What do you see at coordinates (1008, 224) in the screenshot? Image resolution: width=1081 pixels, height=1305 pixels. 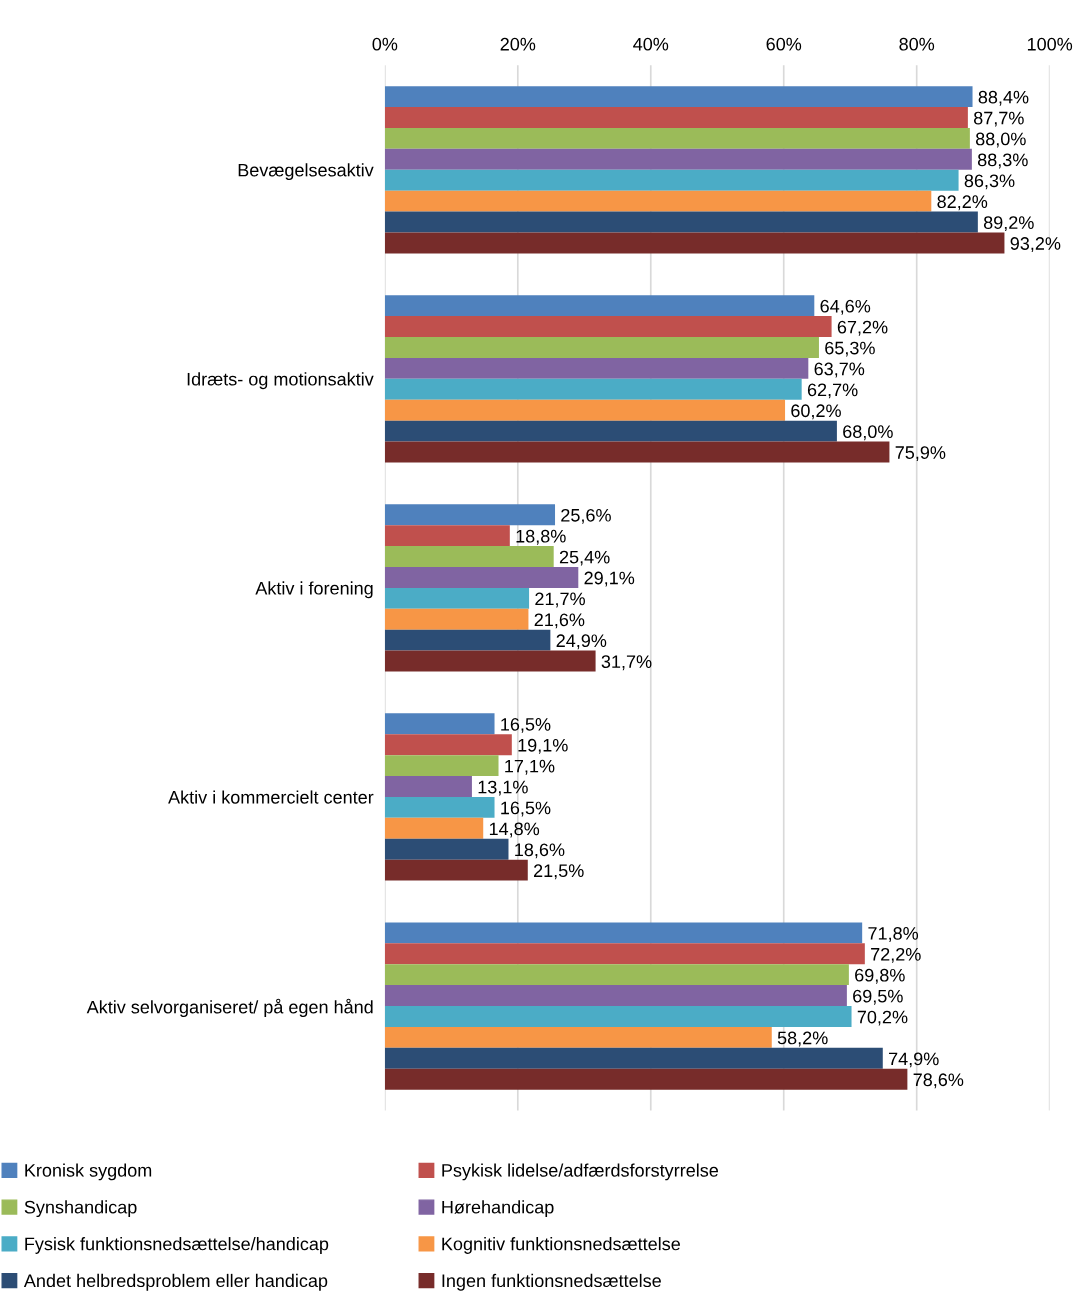 I see `data-label: 89,2%` at bounding box center [1008, 224].